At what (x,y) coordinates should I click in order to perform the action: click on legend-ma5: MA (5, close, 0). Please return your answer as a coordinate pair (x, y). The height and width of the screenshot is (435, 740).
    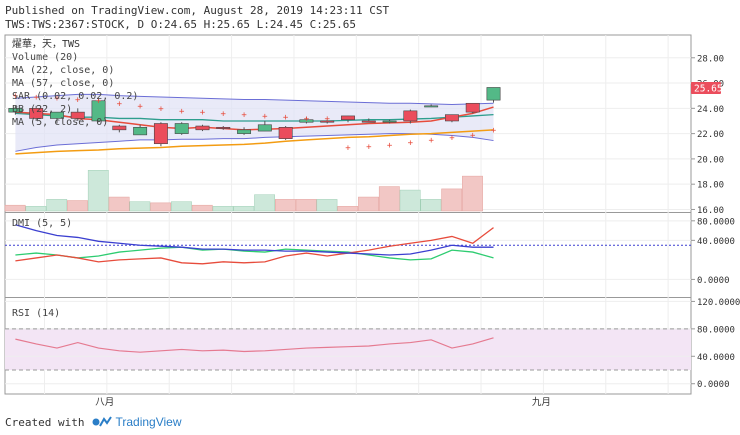
    Looking at the image, I should click on (60, 122).